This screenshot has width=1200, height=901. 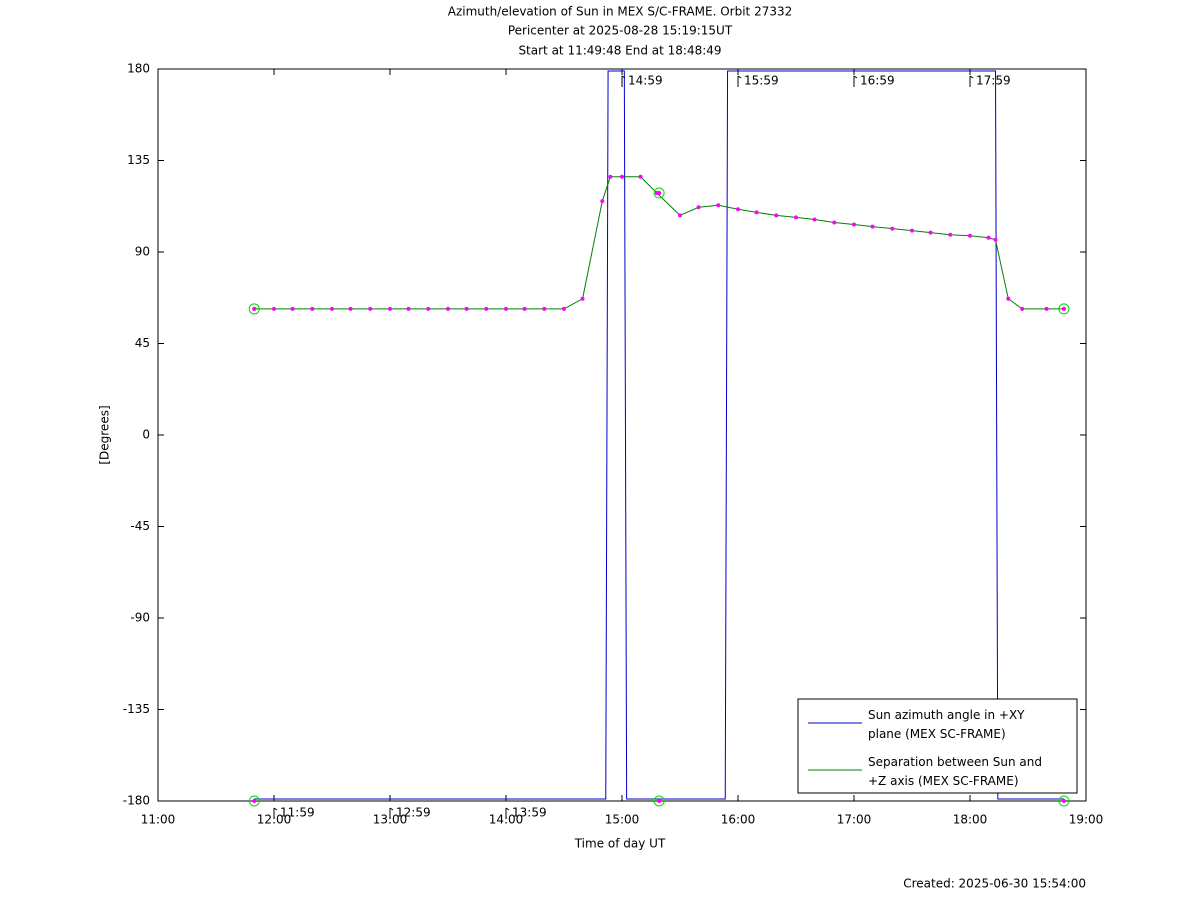 I want to click on y-tick-label: -135, so click(x=136, y=709).